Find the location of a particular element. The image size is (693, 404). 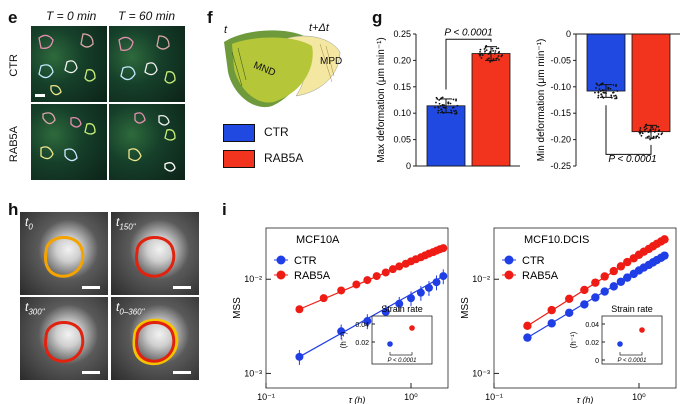

micrograph-rab5a-t0 is located at coordinates (69, 142).